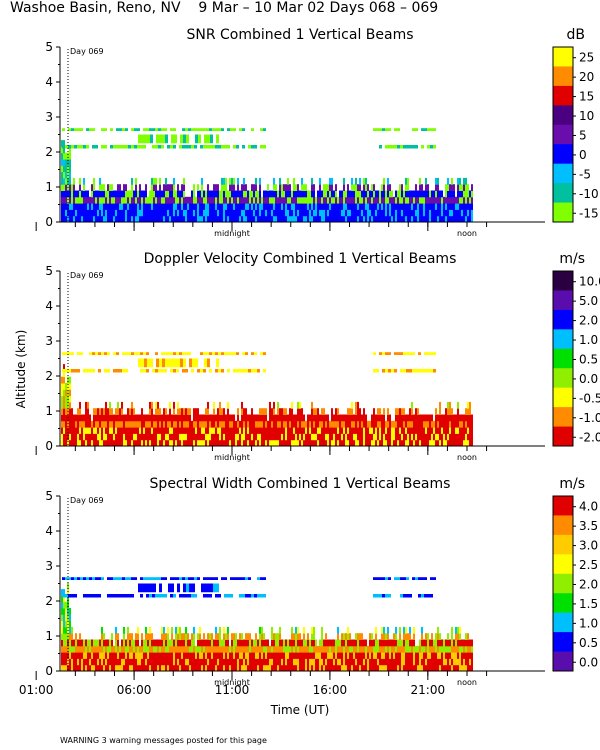 This screenshot has height=750, width=600. What do you see at coordinates (588, 565) in the screenshot?
I see `colorbar-label: 2.5` at bounding box center [588, 565].